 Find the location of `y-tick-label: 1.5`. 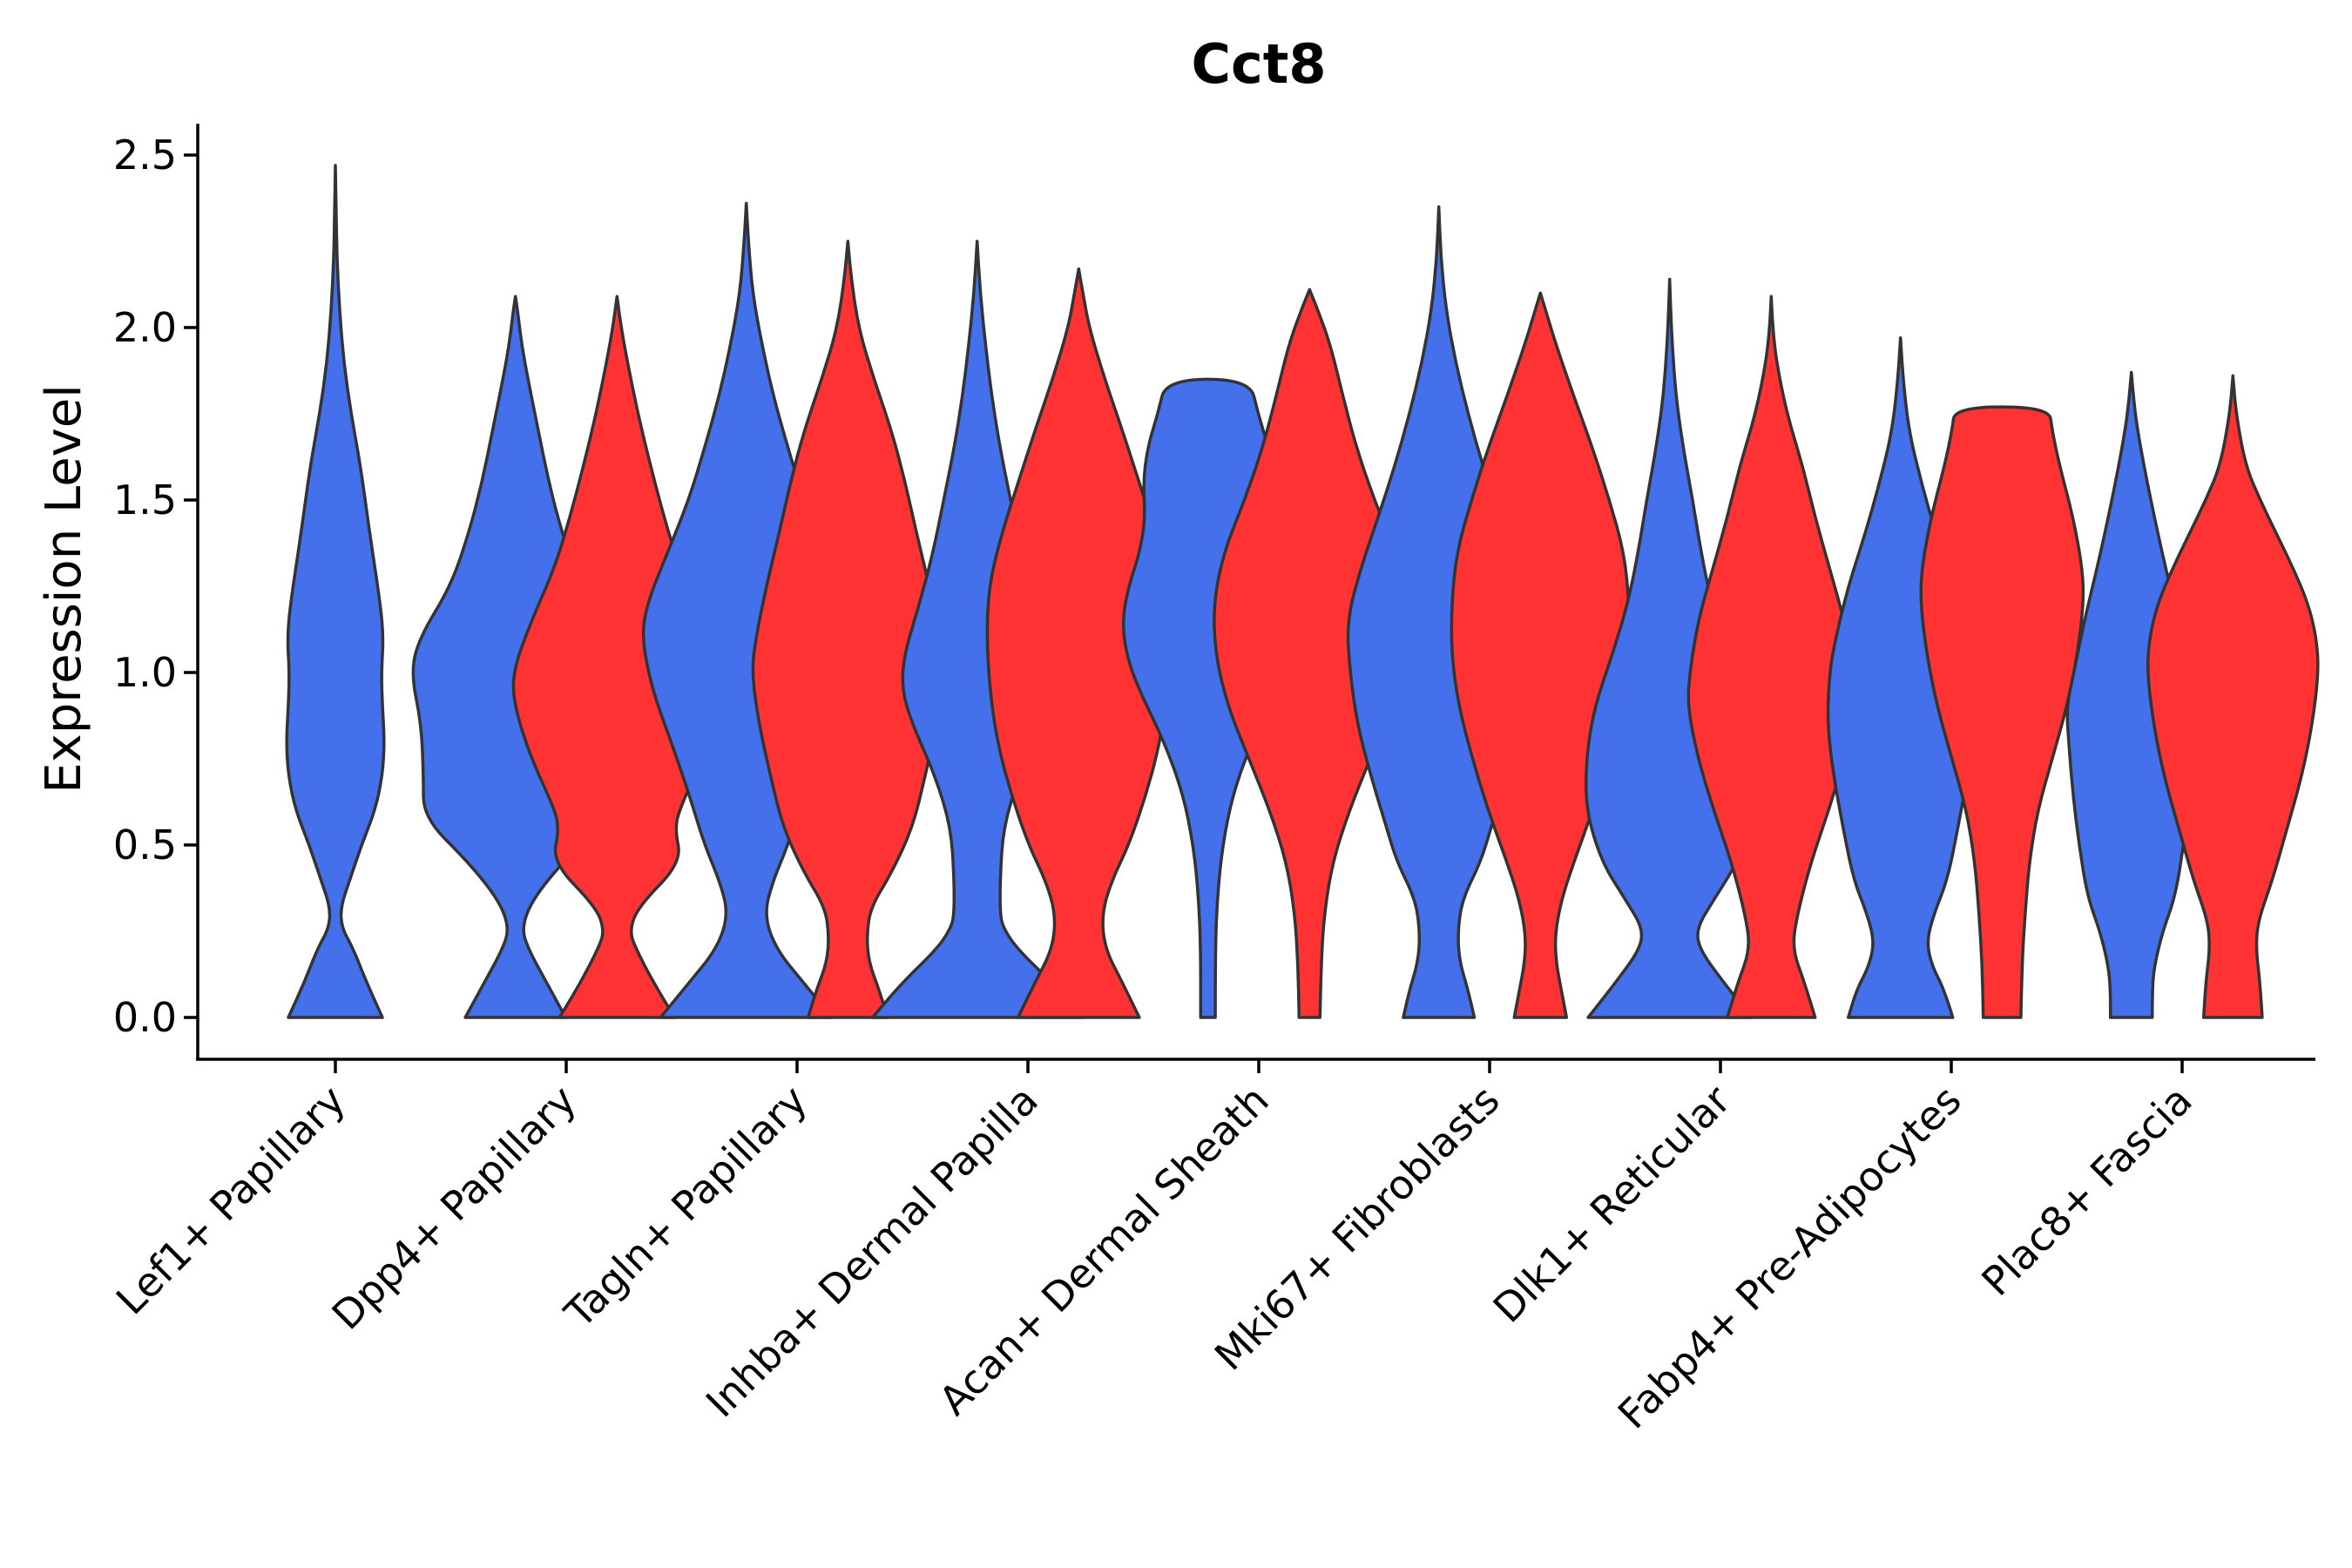

y-tick-label: 1.5 is located at coordinates (145, 500).